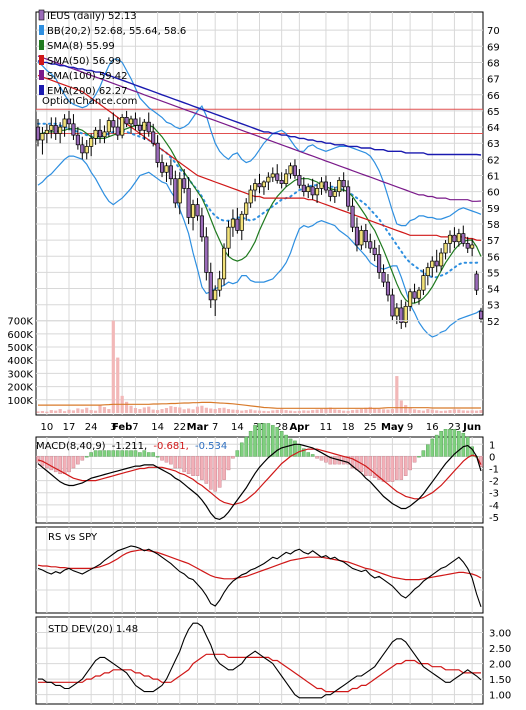 The width and height of the screenshot is (526, 710). What do you see at coordinates (259, 405) in the screenshot?
I see `volume-average-line` at bounding box center [259, 405].